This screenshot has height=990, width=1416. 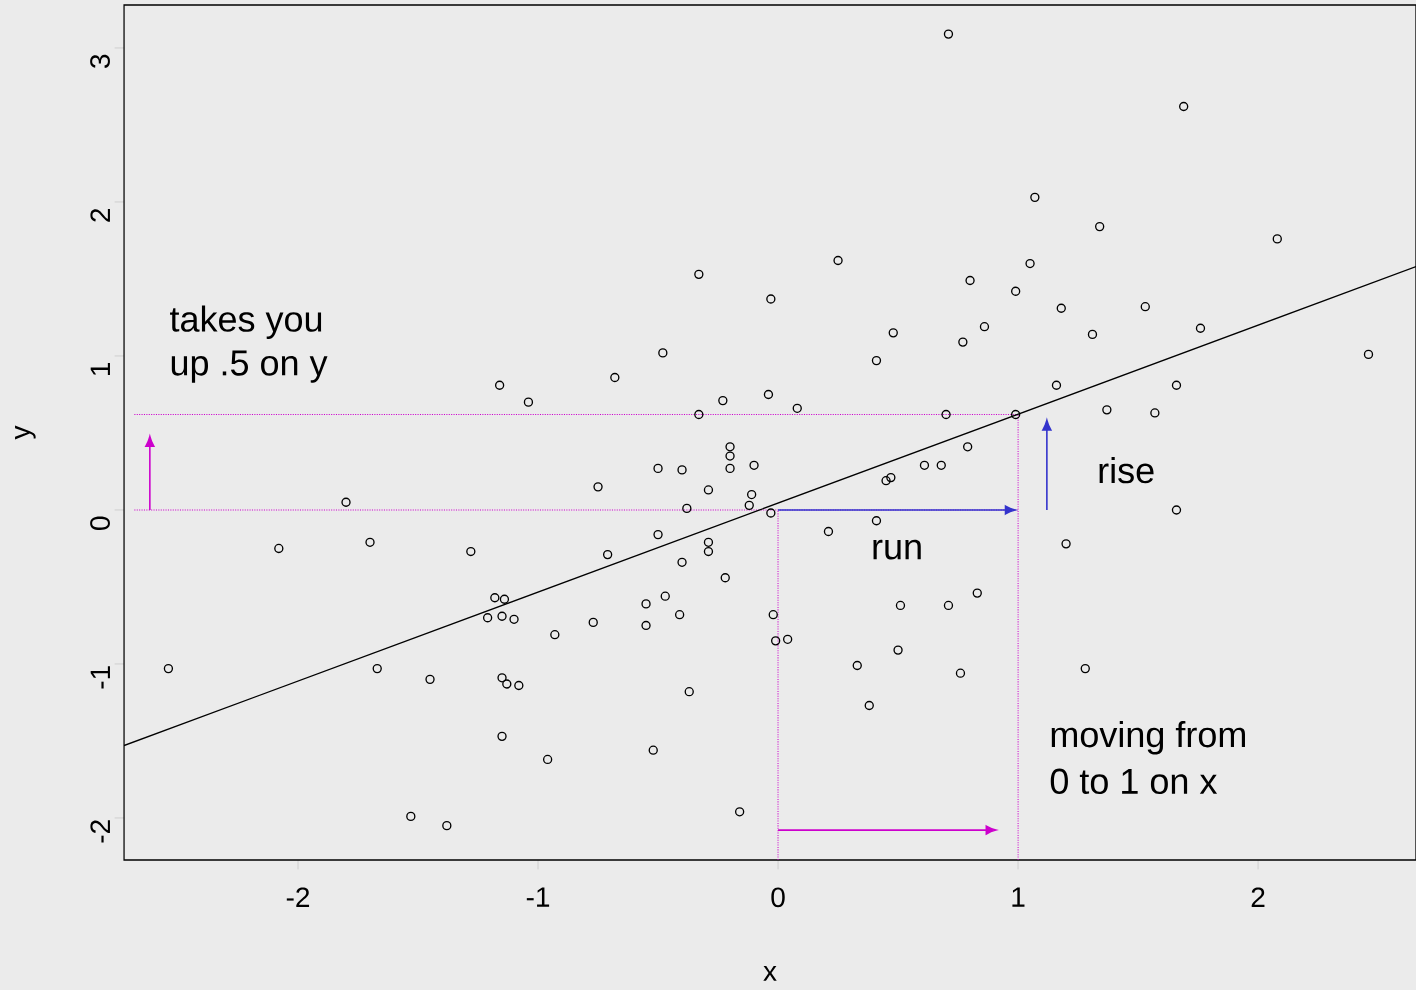 What do you see at coordinates (100, 831) in the screenshot?
I see `y-tick-label: -2` at bounding box center [100, 831].